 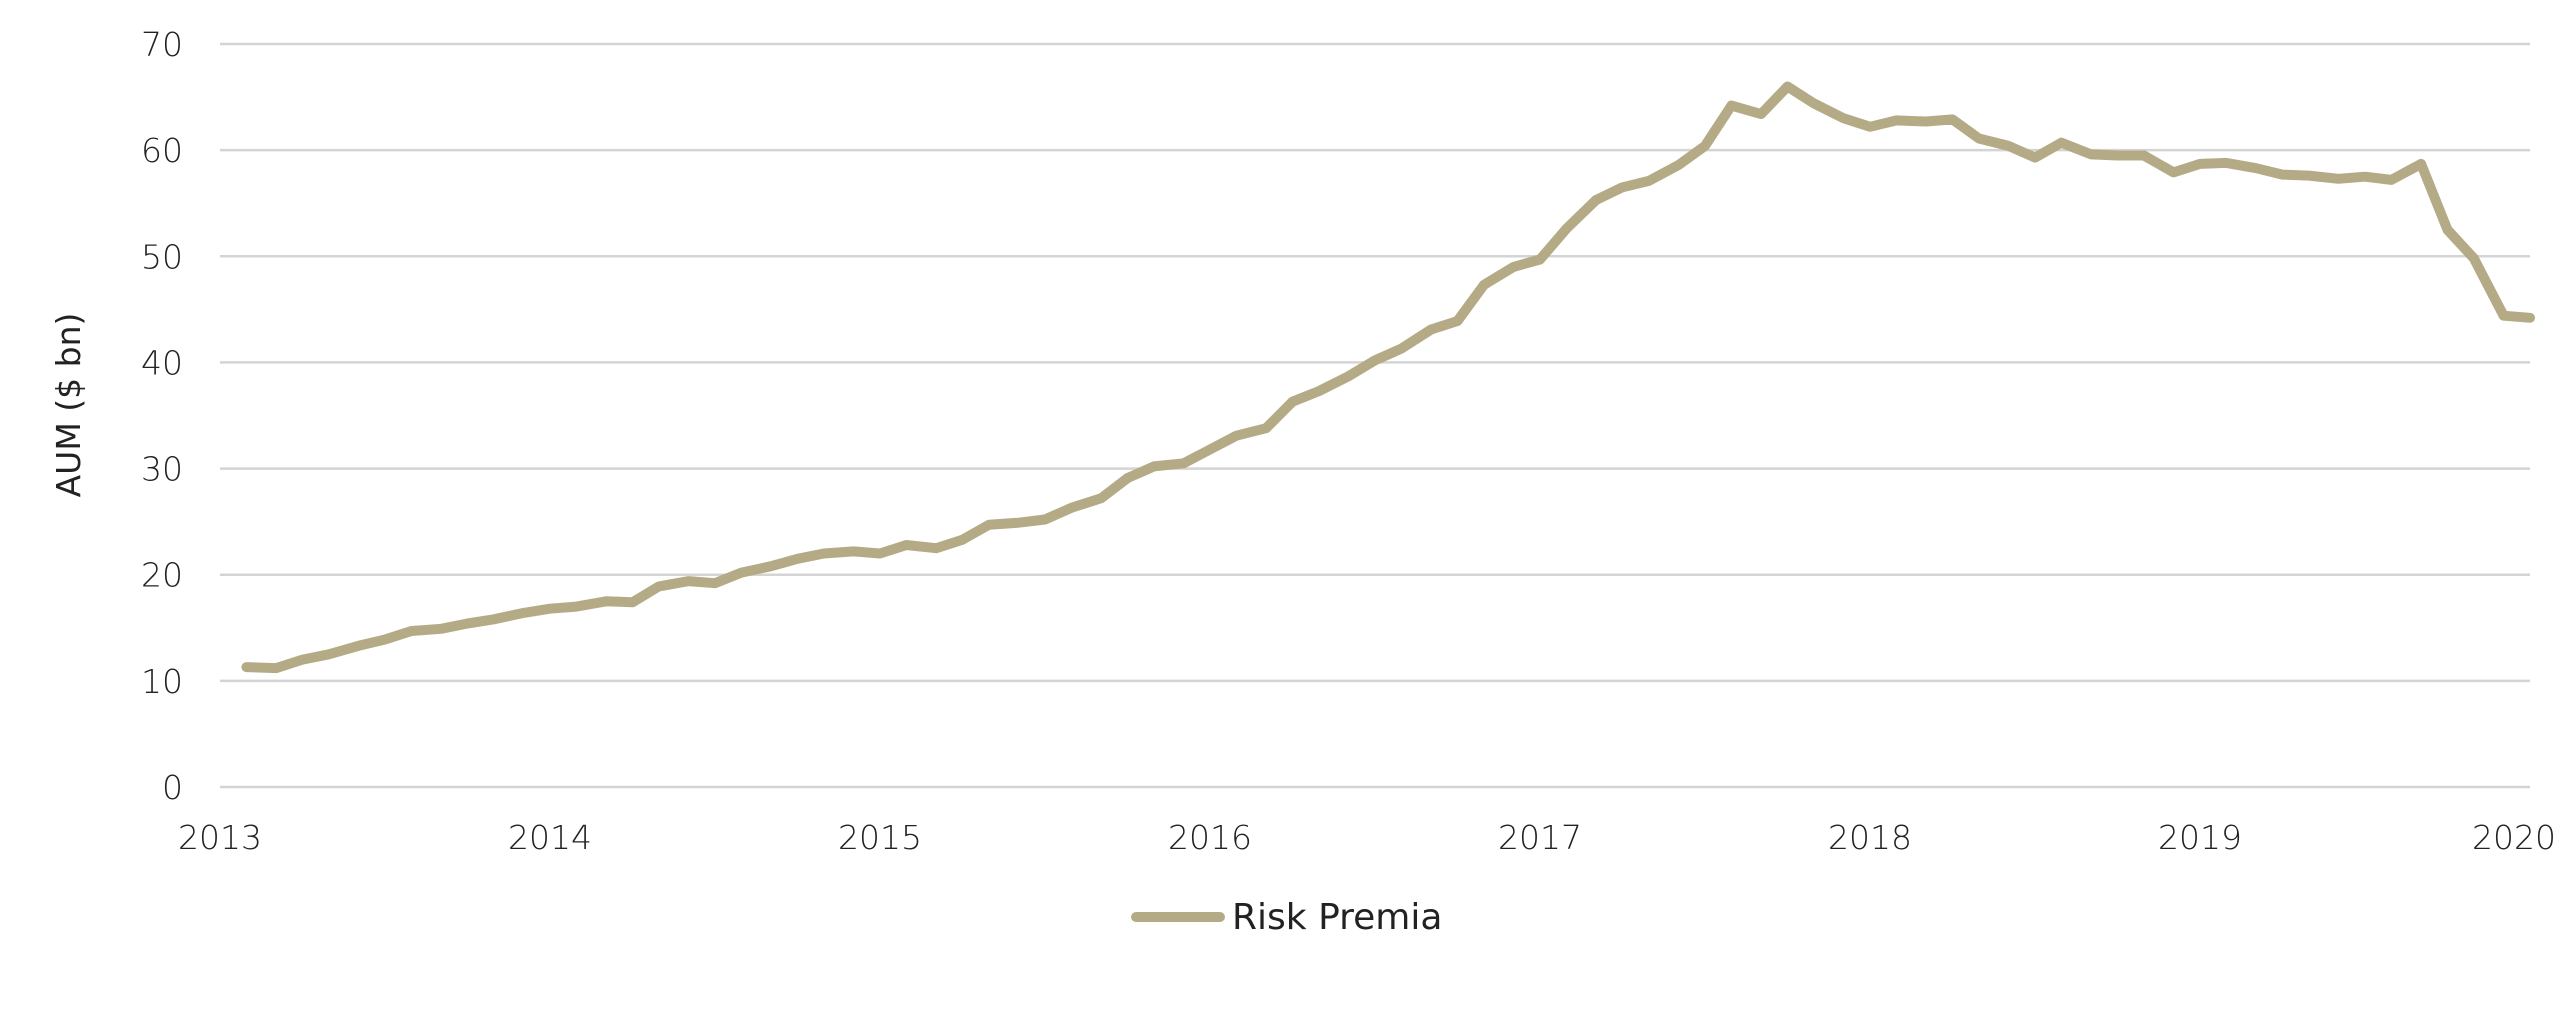 I want to click on x-tick-label: 2016, so click(x=1210, y=837).